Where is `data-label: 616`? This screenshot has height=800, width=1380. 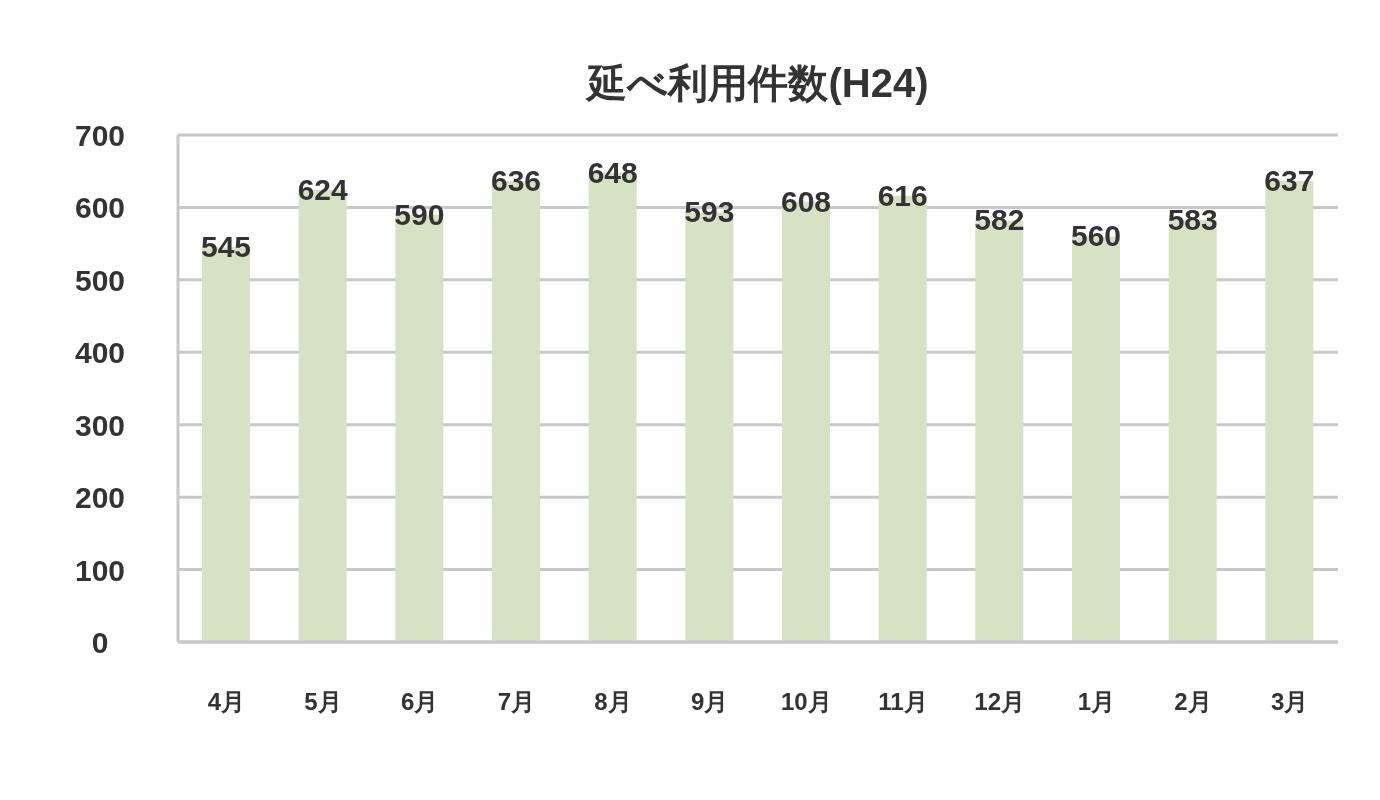
data-label: 616 is located at coordinates (902, 195).